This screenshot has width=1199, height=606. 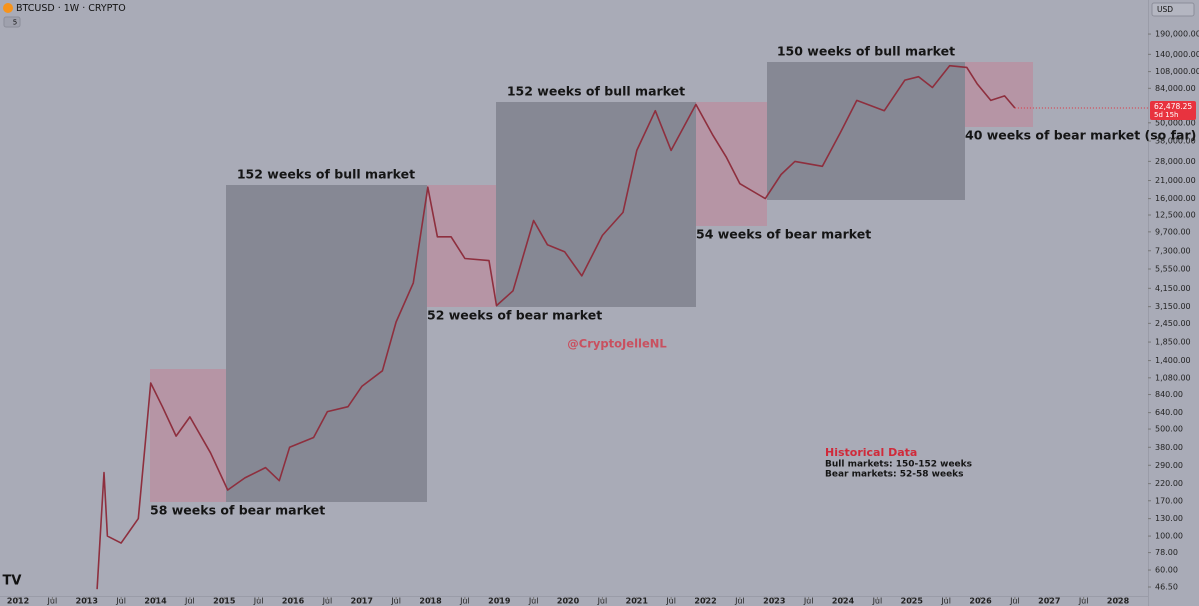 What do you see at coordinates (8, 8) in the screenshot?
I see `symbol-icon` at bounding box center [8, 8].